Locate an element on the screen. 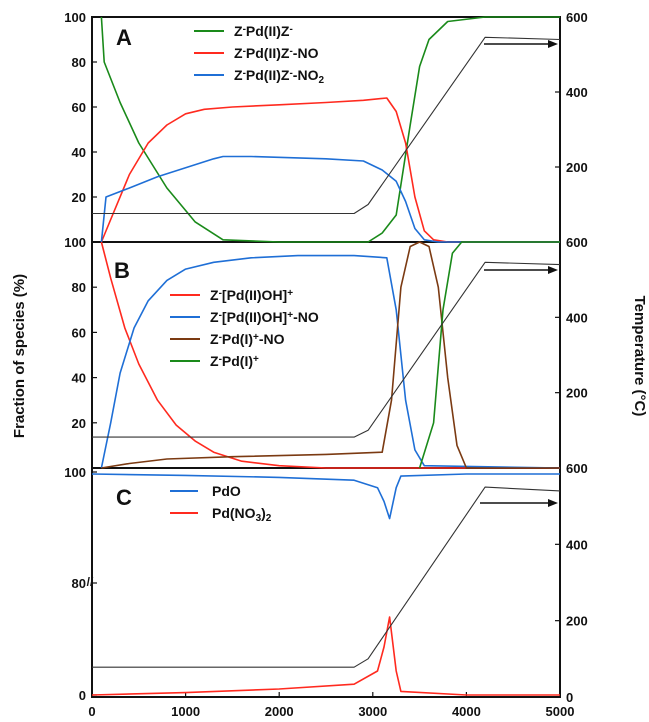 The image size is (649, 722). x-tick-label: 0 is located at coordinates (91, 711).